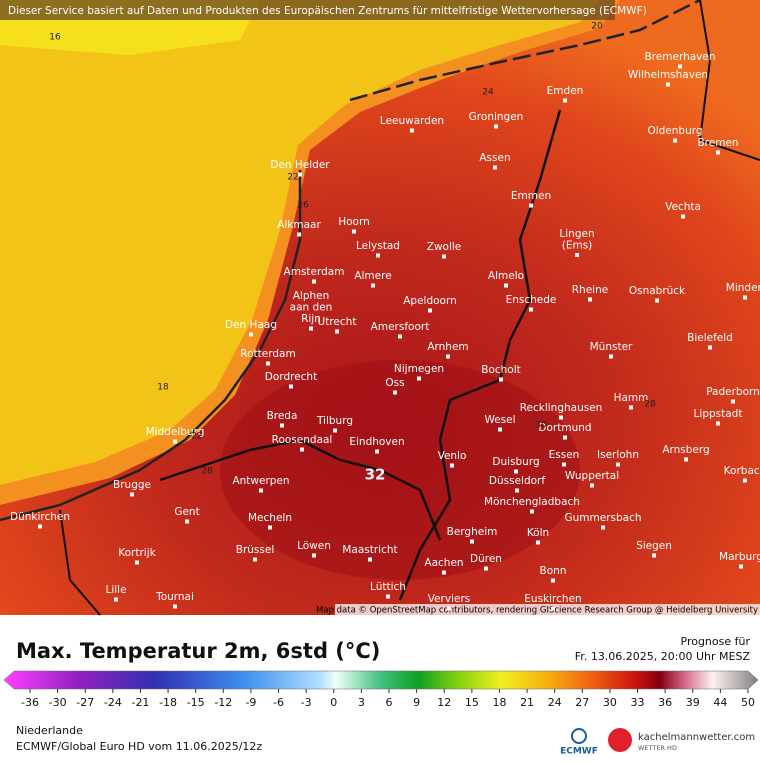  I want to click on city-label: Zwolle, so click(444, 247).